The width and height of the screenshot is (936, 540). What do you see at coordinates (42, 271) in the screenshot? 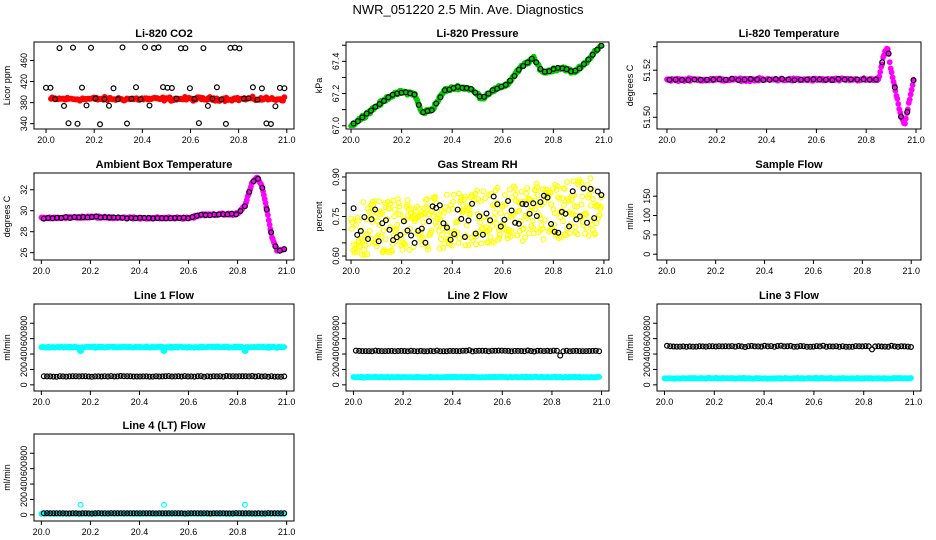
I see `boxtemp-xtick-label: 20.0` at bounding box center [42, 271].